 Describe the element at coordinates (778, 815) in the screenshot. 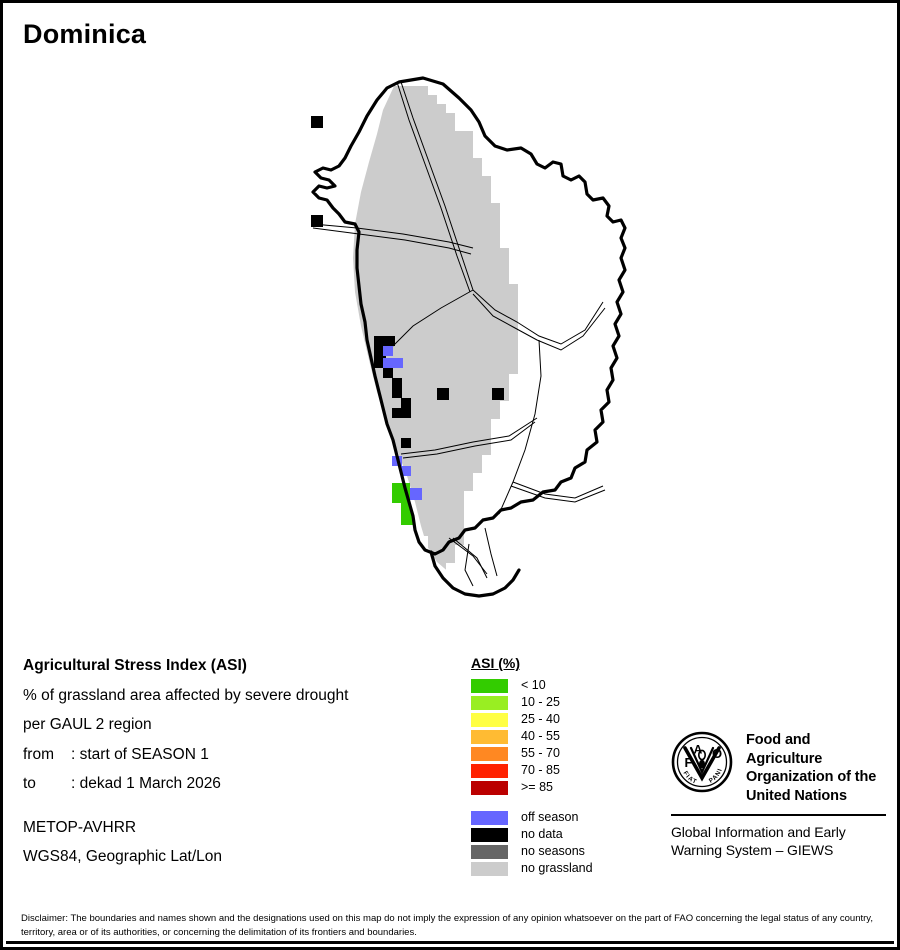

I see `fao-divider` at that location.